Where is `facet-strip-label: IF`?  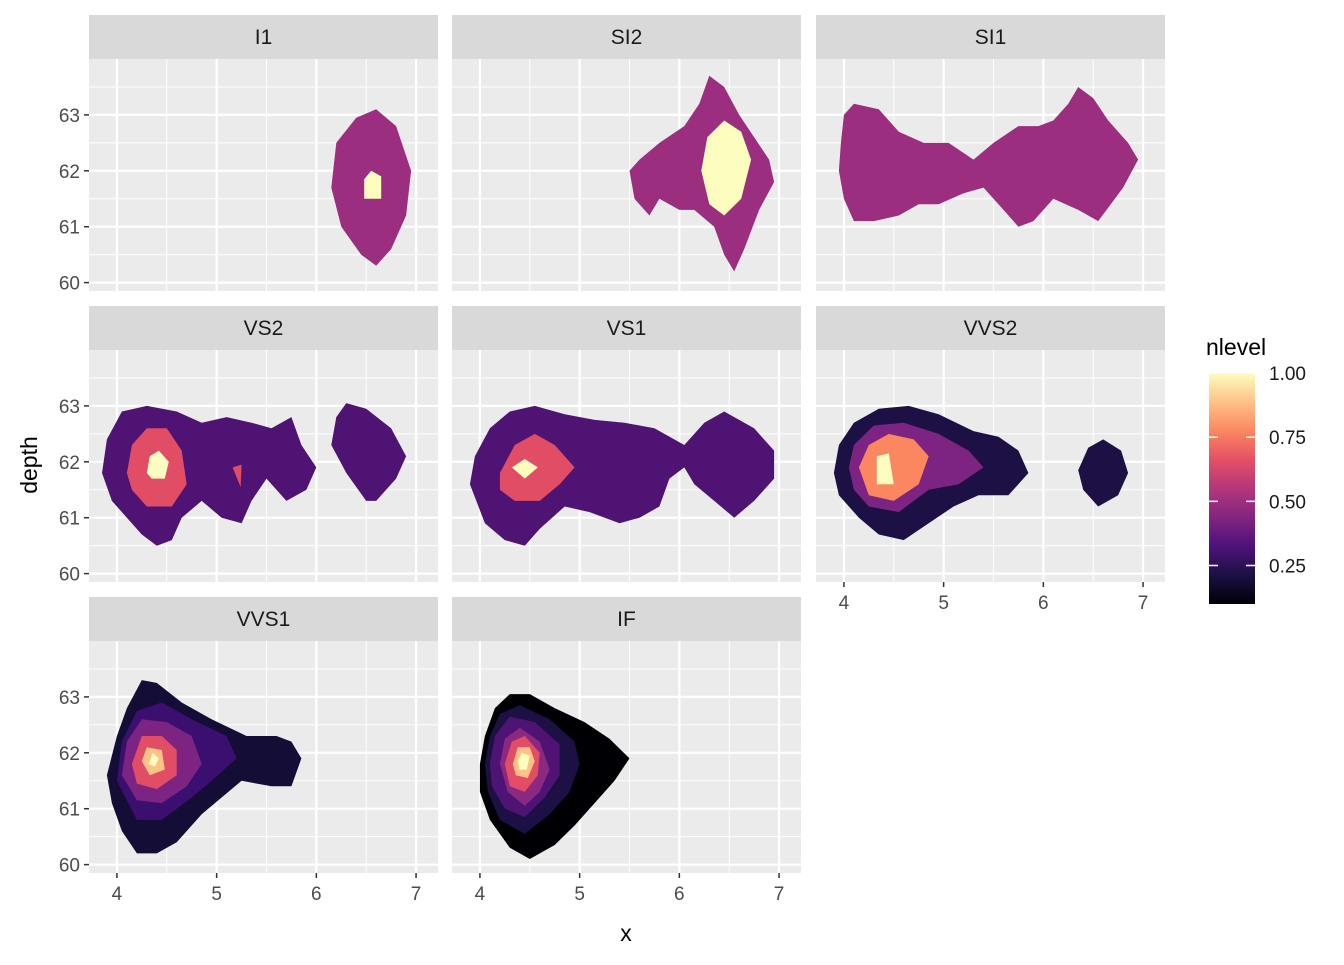
facet-strip-label: IF is located at coordinates (626, 619).